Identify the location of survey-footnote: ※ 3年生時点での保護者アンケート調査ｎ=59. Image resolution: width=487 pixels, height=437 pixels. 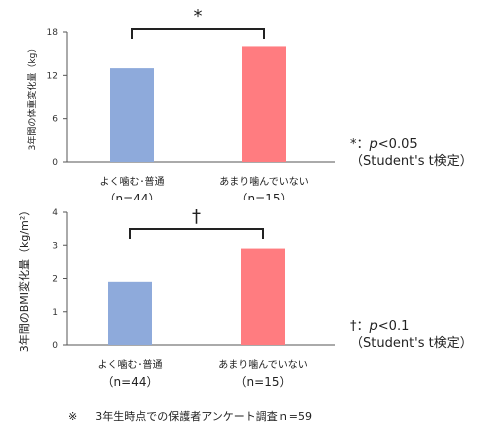
(190, 416).